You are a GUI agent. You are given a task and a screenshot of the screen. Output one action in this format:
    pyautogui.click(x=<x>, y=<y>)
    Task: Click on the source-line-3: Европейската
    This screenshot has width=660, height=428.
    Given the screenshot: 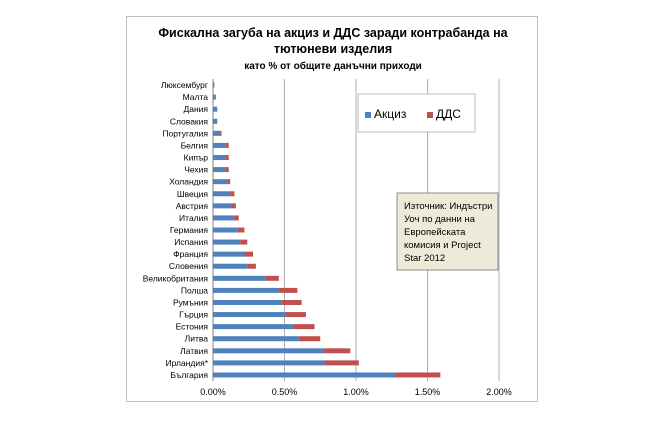 What is the action you would take?
    pyautogui.click(x=435, y=232)
    